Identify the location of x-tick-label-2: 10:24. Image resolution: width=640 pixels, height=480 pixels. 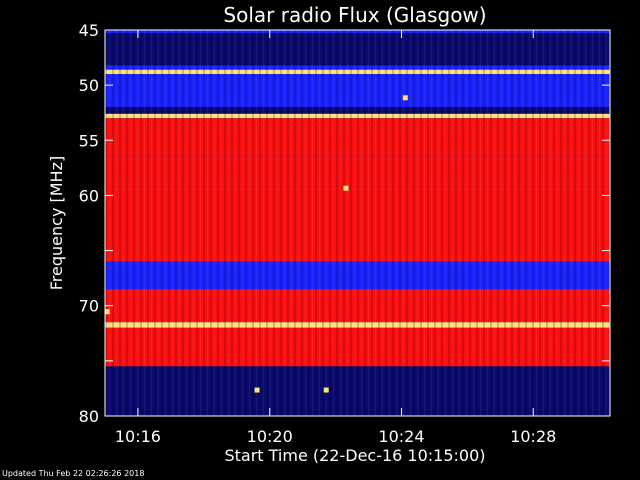
(401, 436).